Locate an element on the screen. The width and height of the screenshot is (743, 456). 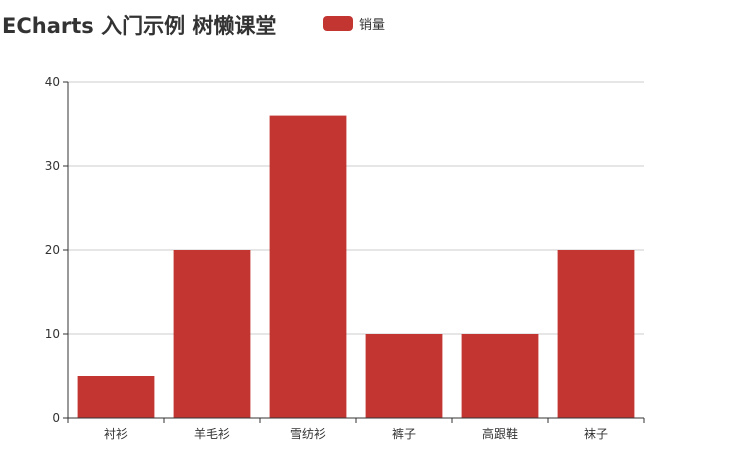
legend-swatch is located at coordinates (338, 23).